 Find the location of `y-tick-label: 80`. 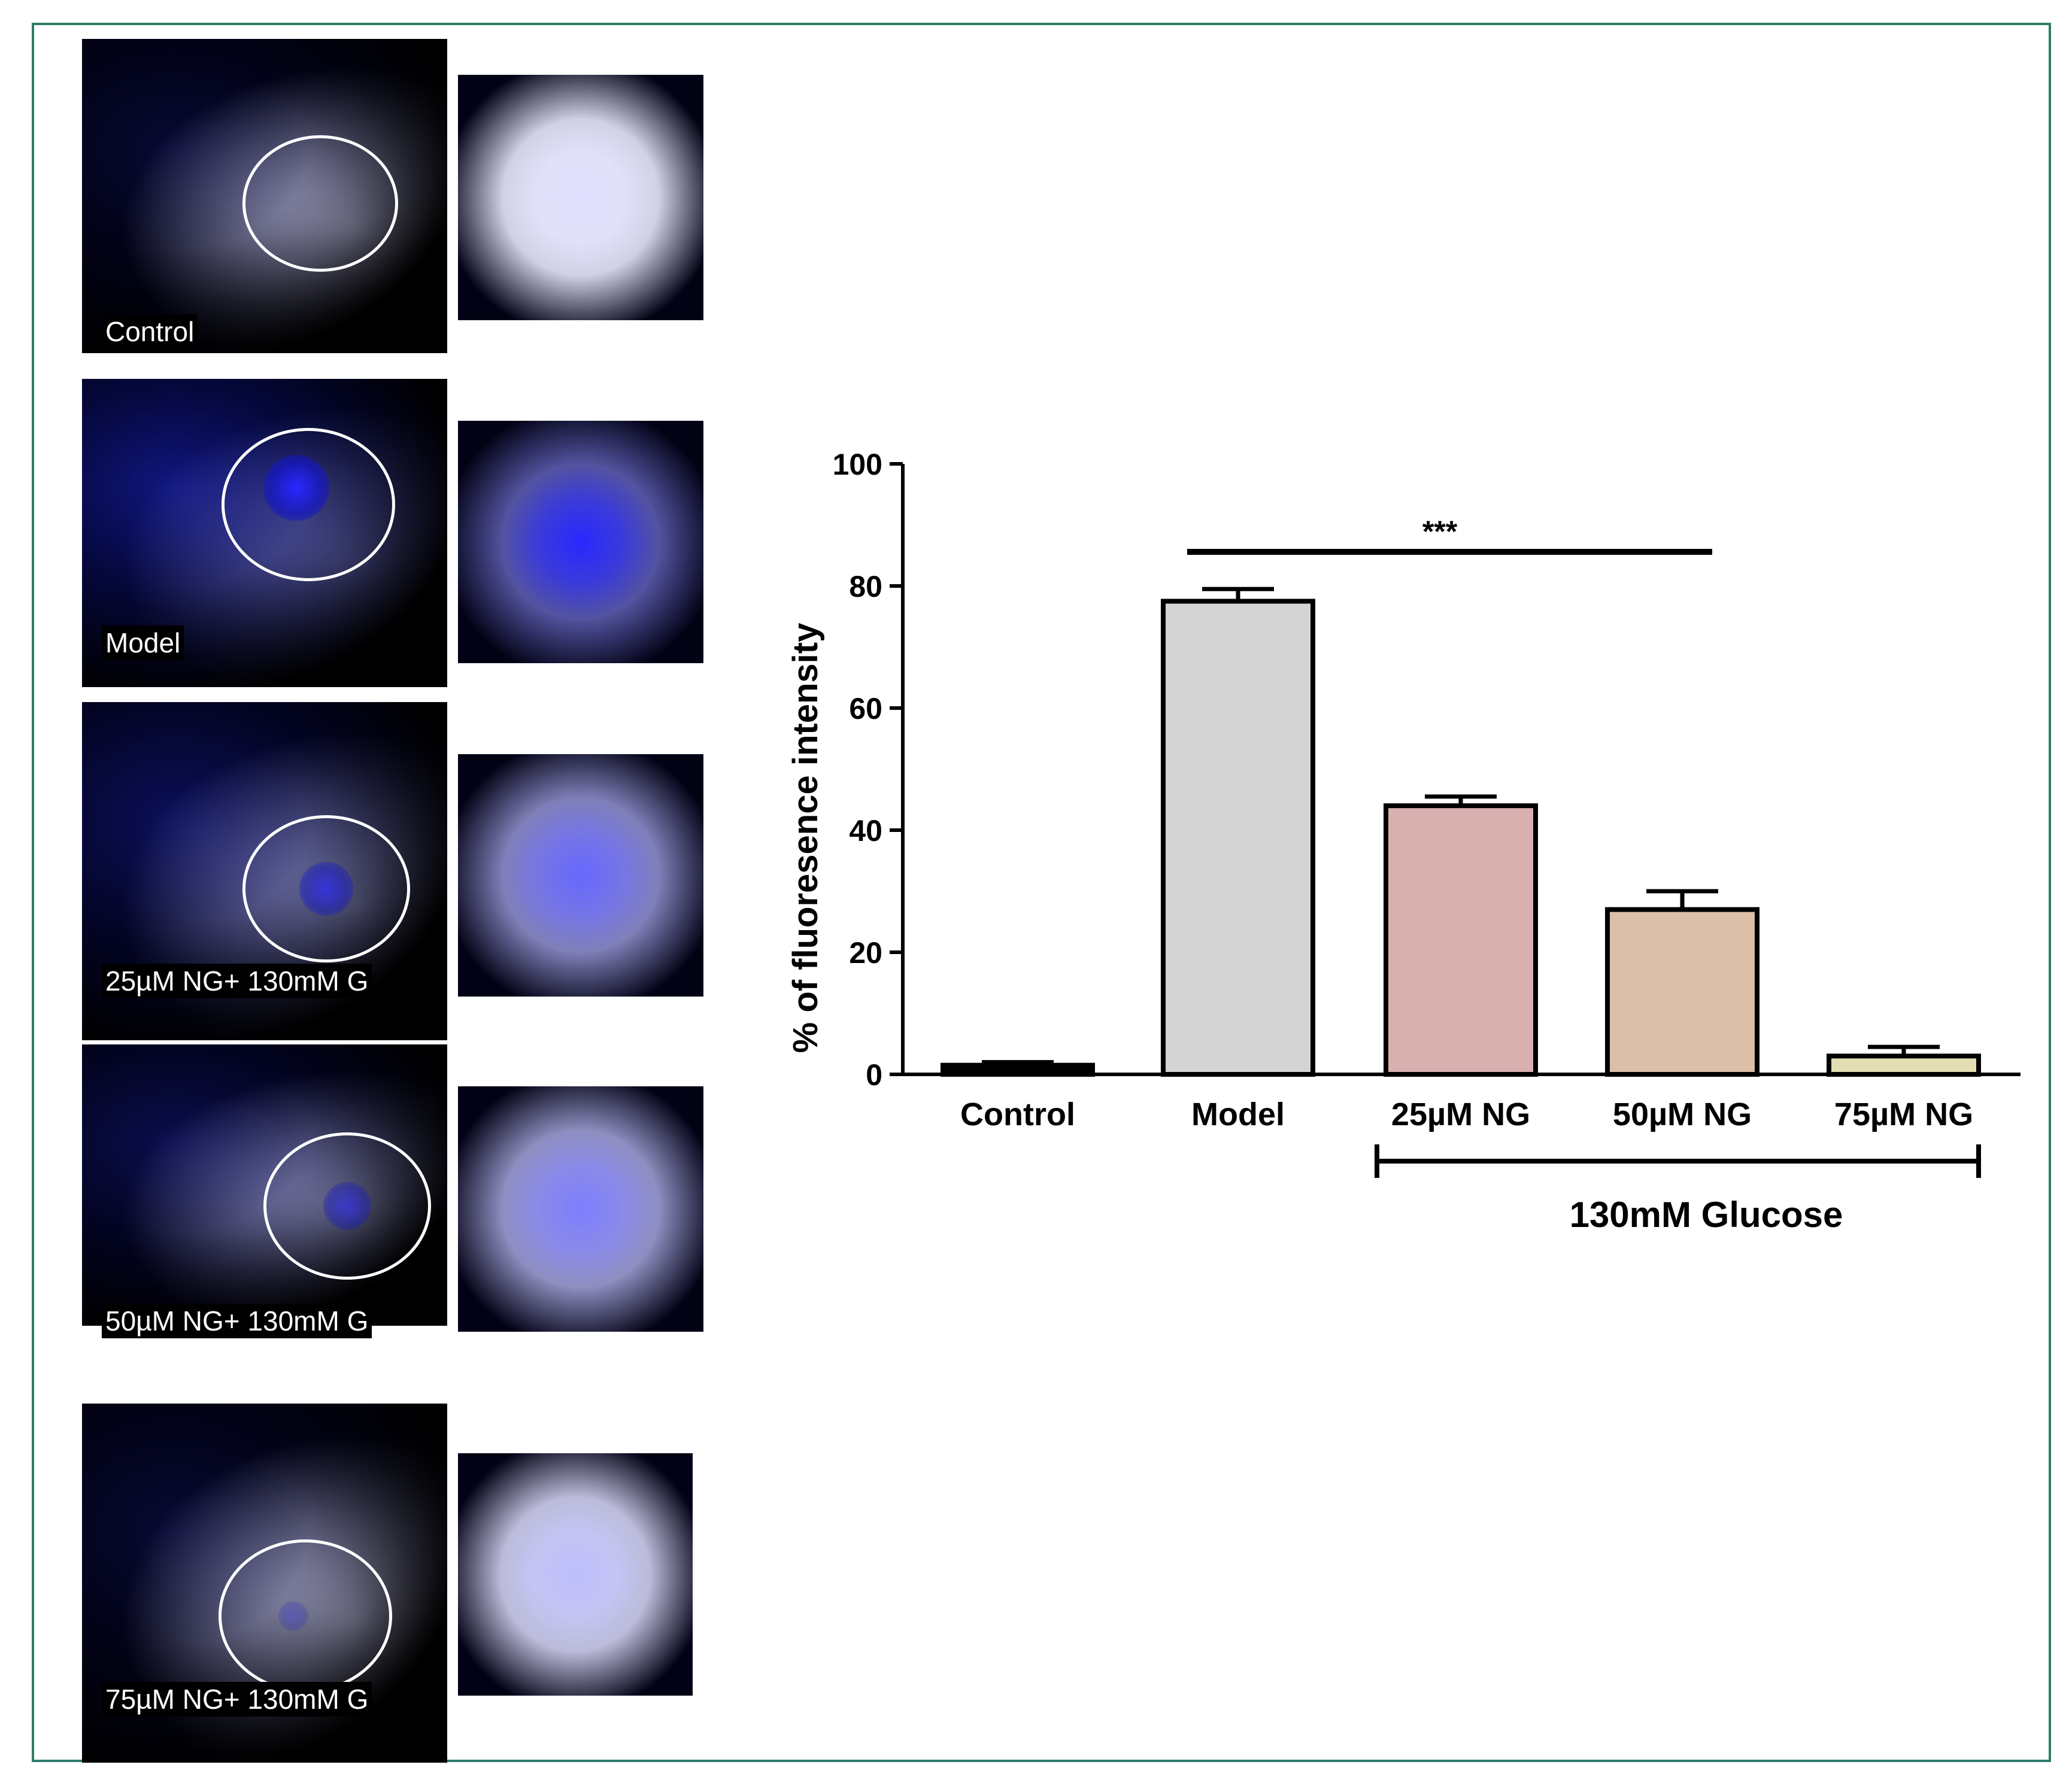

y-tick-label: 80 is located at coordinates (866, 586).